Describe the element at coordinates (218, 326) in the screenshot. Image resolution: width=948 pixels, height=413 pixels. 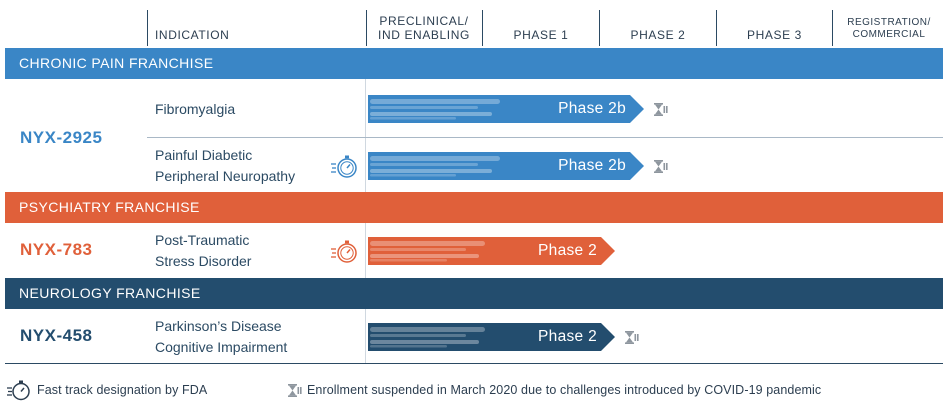
I see `indication-line1: Parkinson’s Disease` at that location.